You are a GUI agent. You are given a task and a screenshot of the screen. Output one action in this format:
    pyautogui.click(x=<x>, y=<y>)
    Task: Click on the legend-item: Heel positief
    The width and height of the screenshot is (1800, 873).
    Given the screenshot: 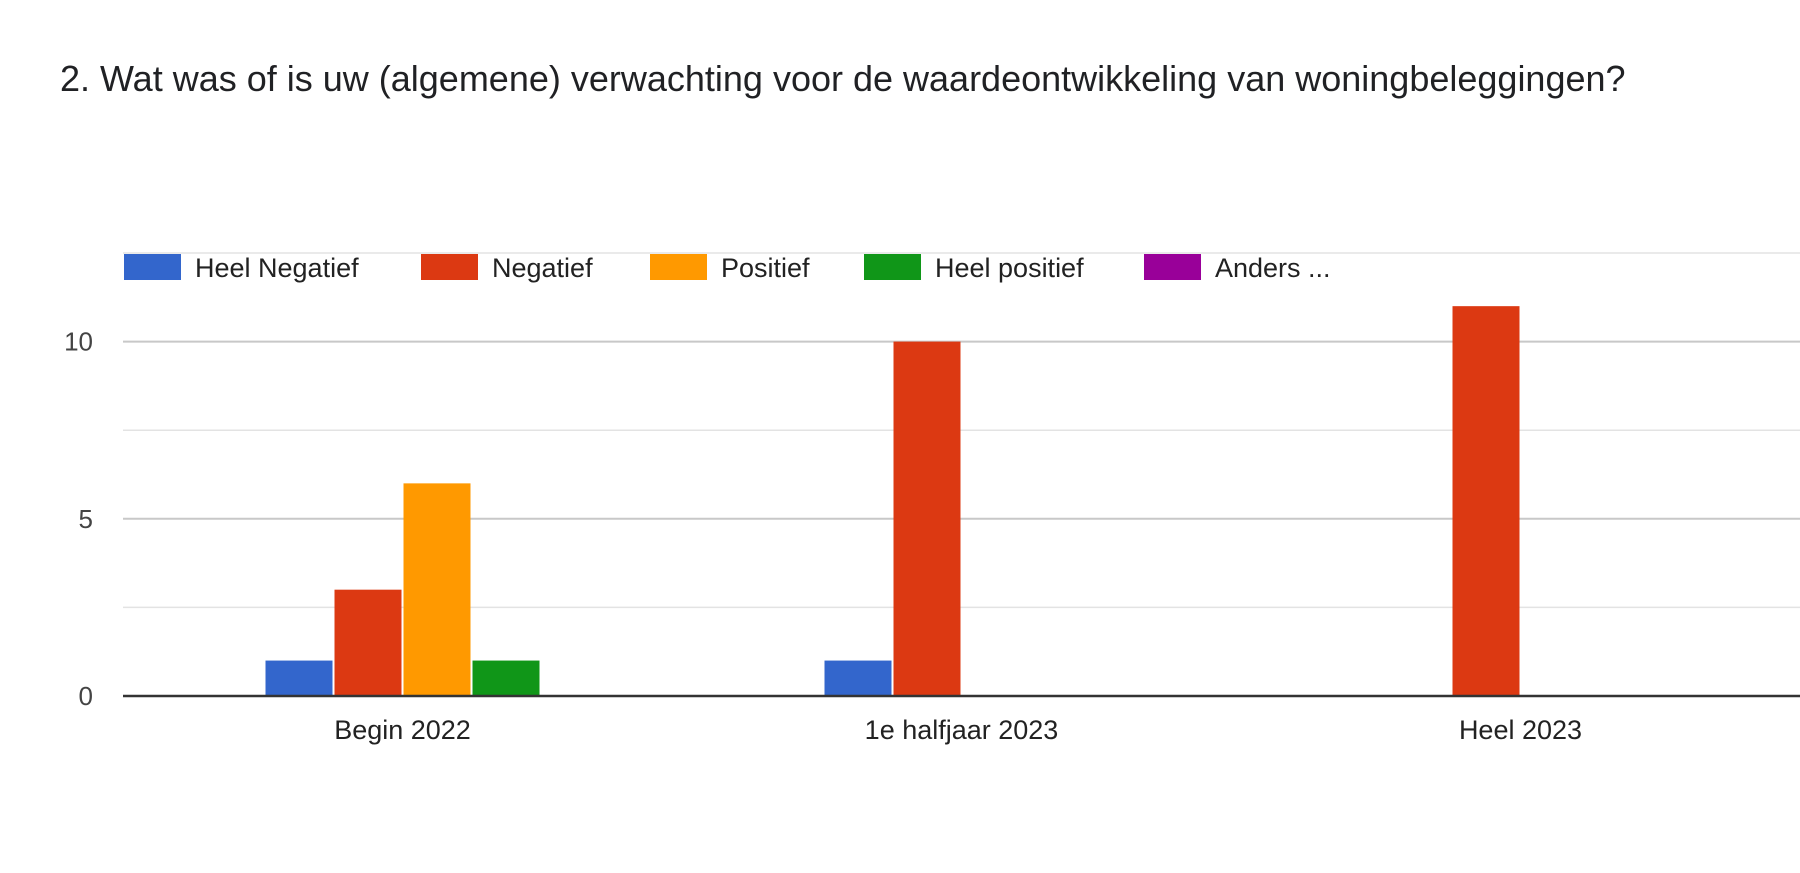 What is the action you would take?
    pyautogui.click(x=974, y=268)
    